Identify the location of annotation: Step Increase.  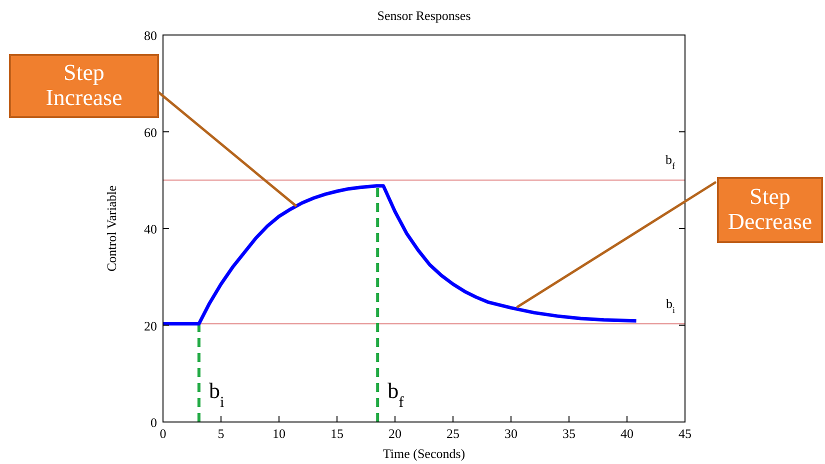
(84, 85).